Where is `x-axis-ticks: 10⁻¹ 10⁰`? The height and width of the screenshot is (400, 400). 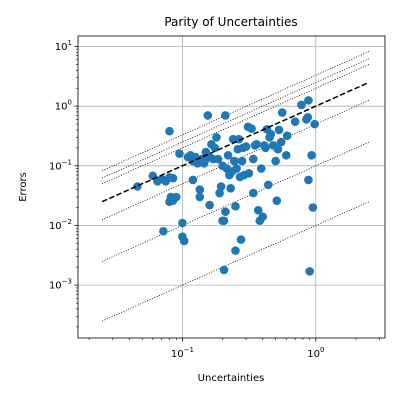 x-axis-ticks: 10⁻¹ 10⁰ is located at coordinates (234, 349).